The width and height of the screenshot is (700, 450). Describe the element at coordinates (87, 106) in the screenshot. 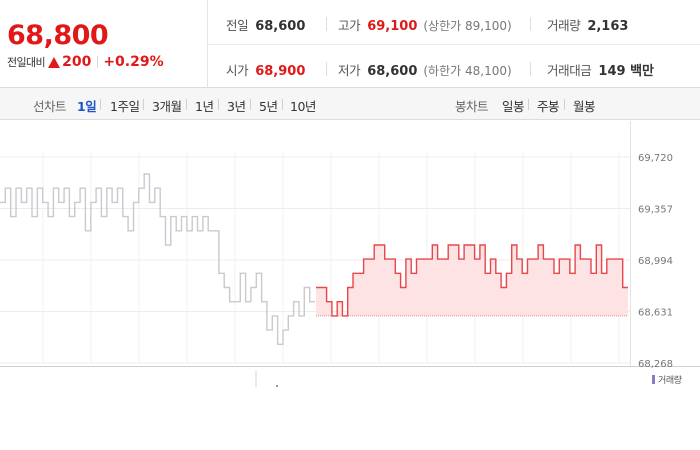

I see `tab-1day: 1일` at that location.